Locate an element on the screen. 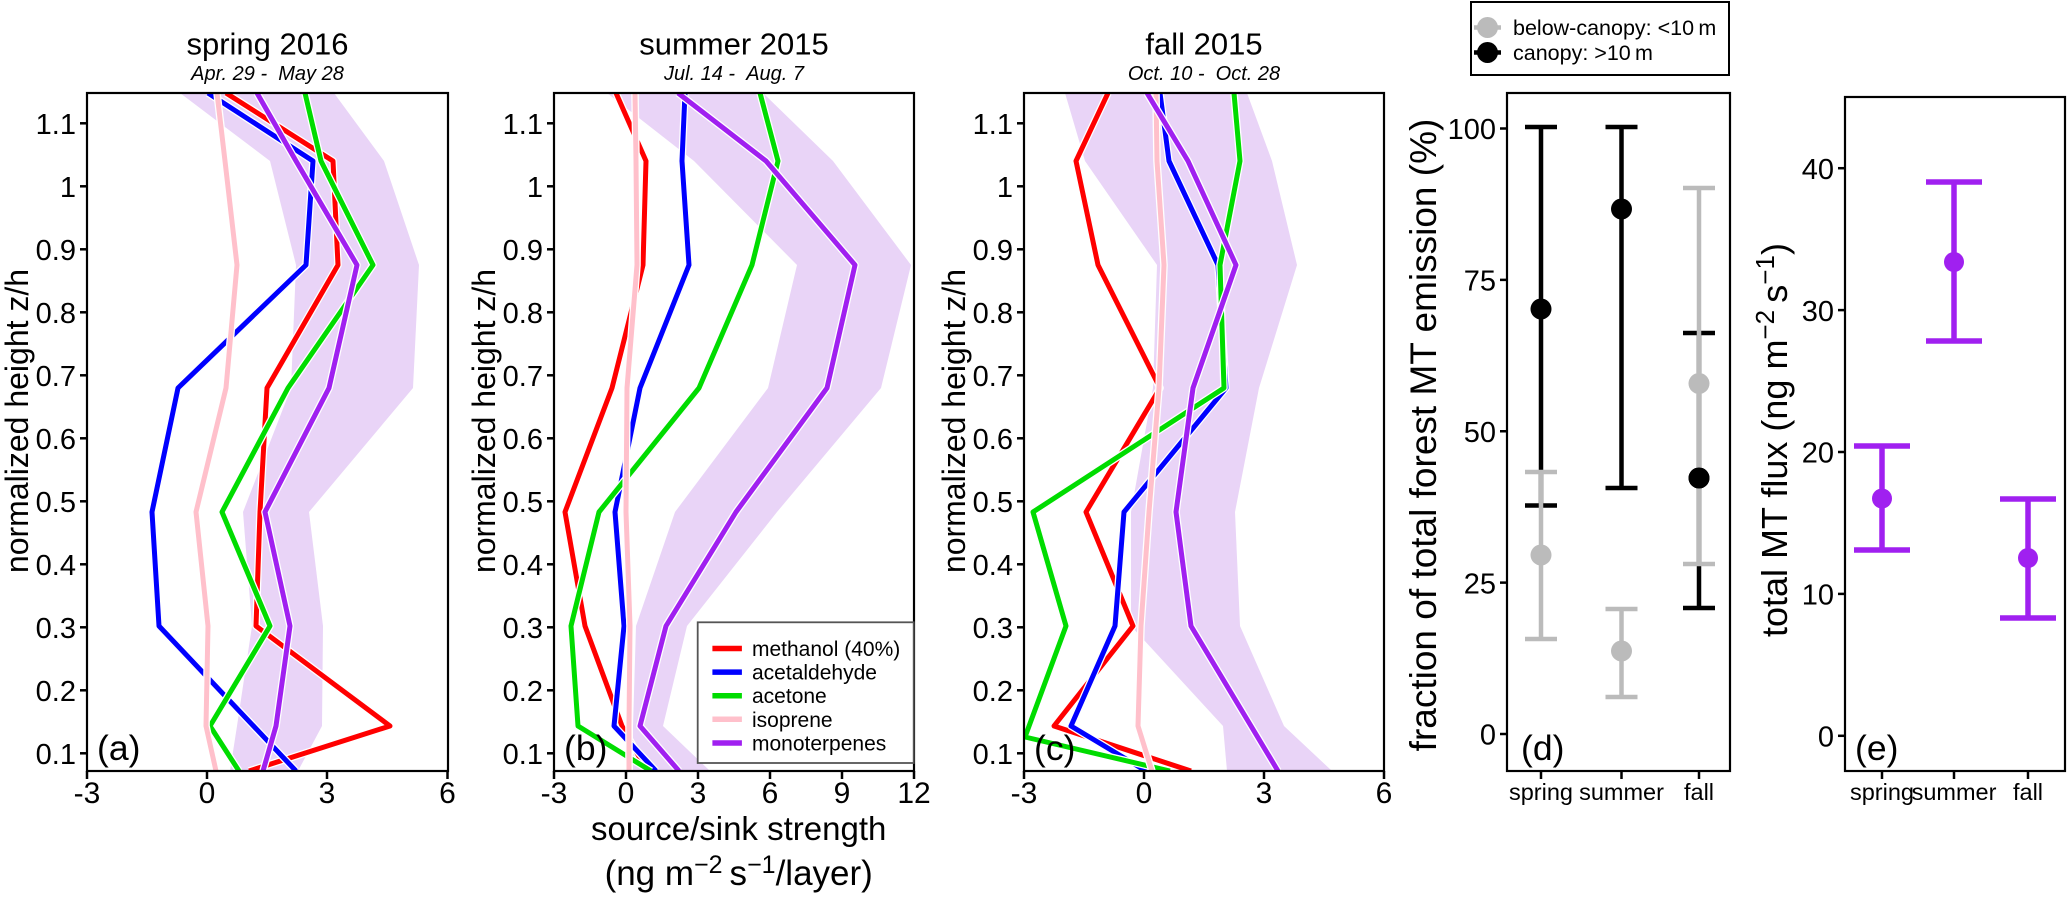 This screenshot has height=901, width=2067. svg-text: fall 2015 is located at coordinates (1203, 44).